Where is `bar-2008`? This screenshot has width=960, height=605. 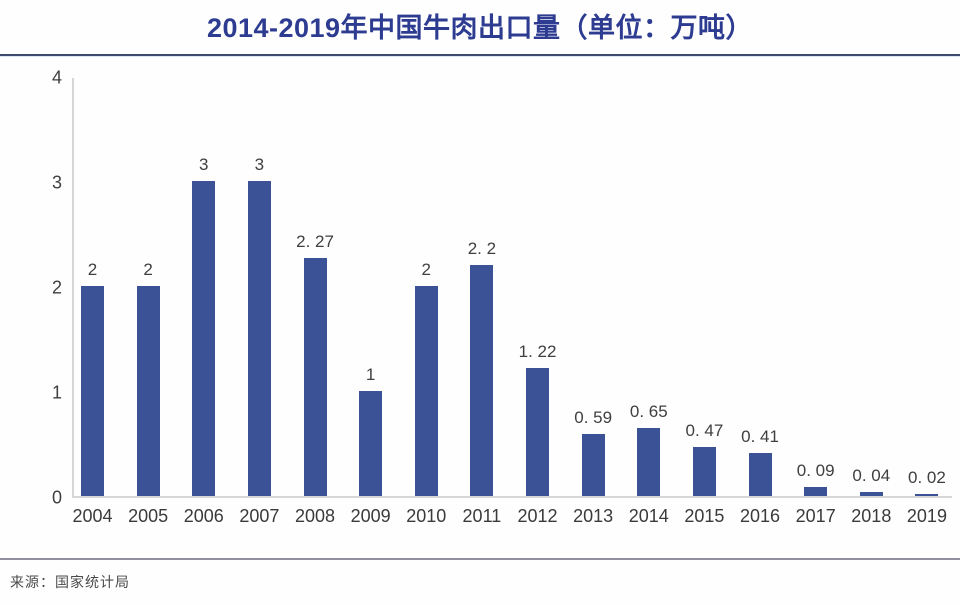
bar-2008 is located at coordinates (315, 376).